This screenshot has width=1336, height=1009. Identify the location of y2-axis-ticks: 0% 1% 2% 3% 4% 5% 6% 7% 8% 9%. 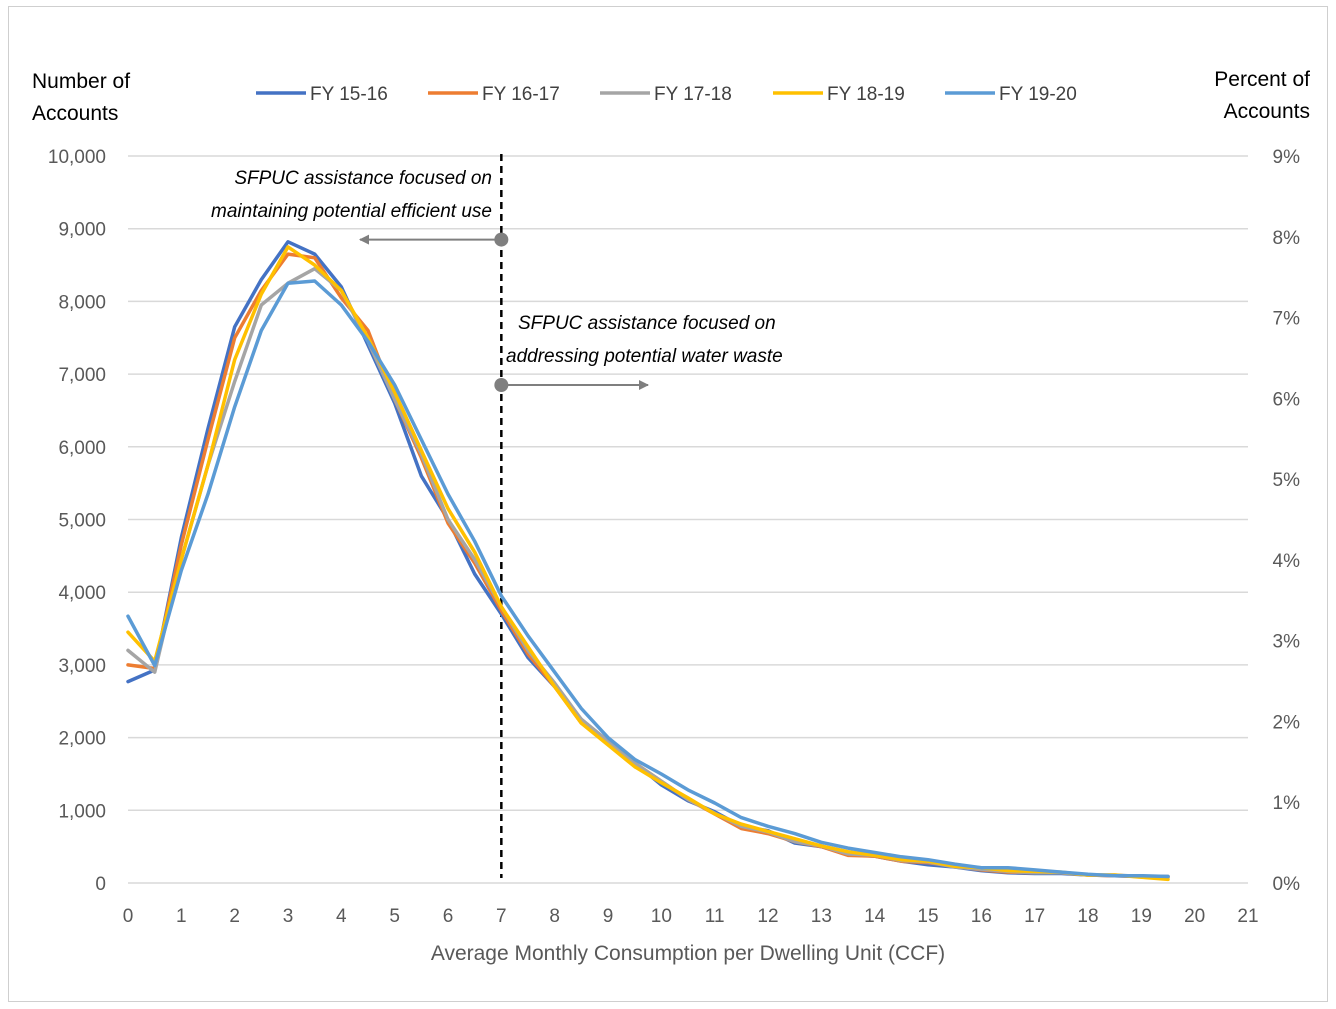
(1287, 521).